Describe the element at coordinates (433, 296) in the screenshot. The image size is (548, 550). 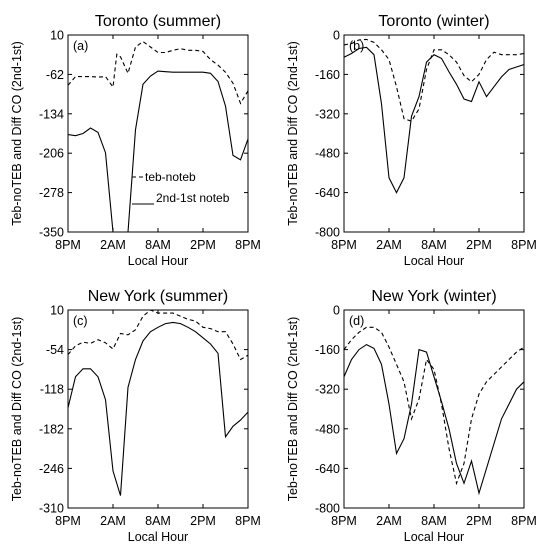
I see `panel-title: New York (winter)` at that location.